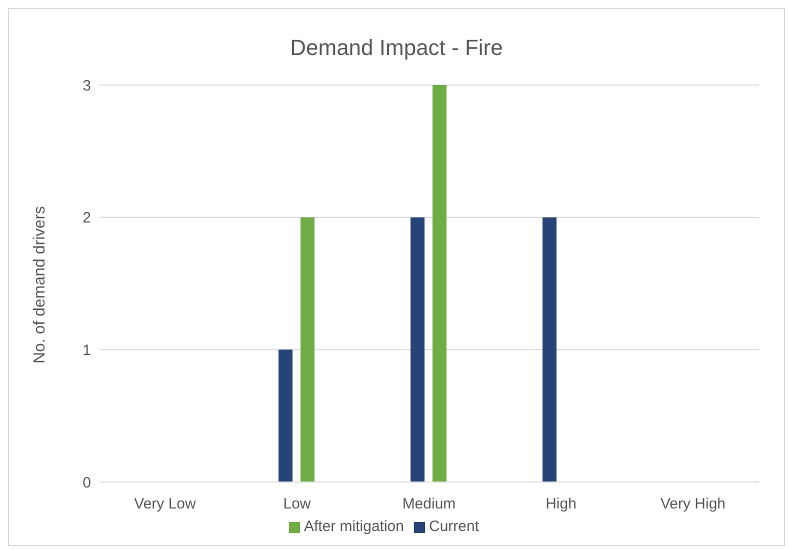 This screenshot has width=789, height=550. Describe the element at coordinates (454, 526) in the screenshot. I see `legend-label: Current` at that location.